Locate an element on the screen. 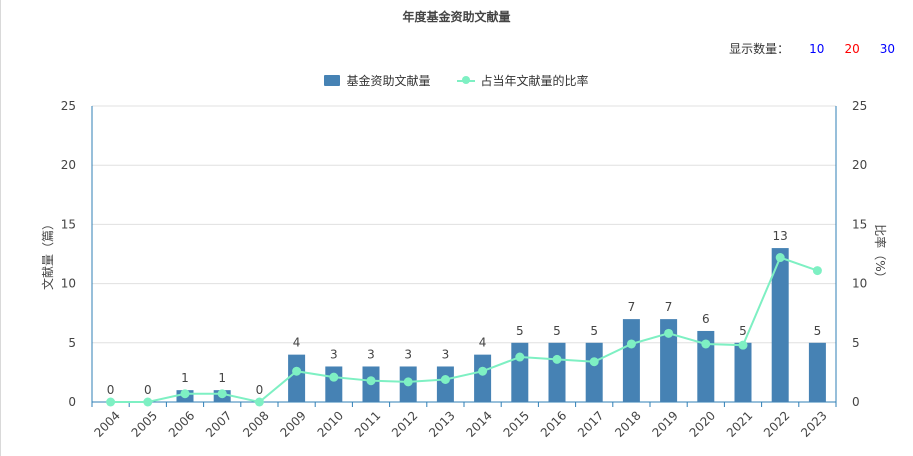 The image size is (913, 456). chart-legend: 基金资助文献量 占当年文献量的比率 is located at coordinates (456, 80).